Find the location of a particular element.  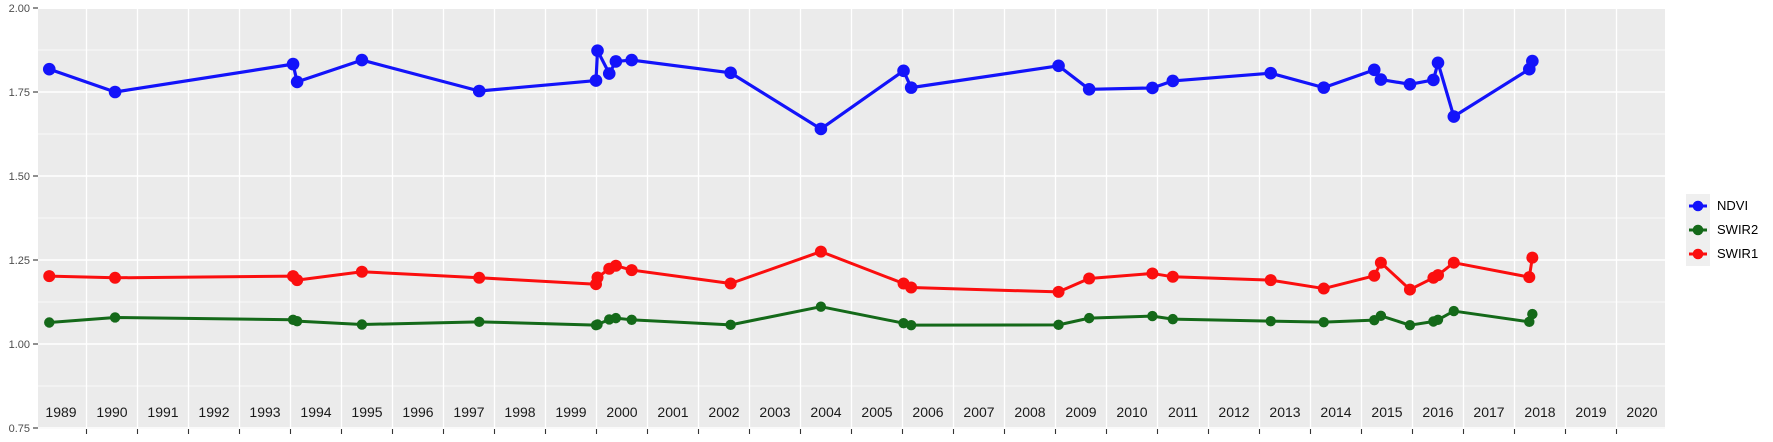

x-tick-label: 2011 is located at coordinates (1183, 412).